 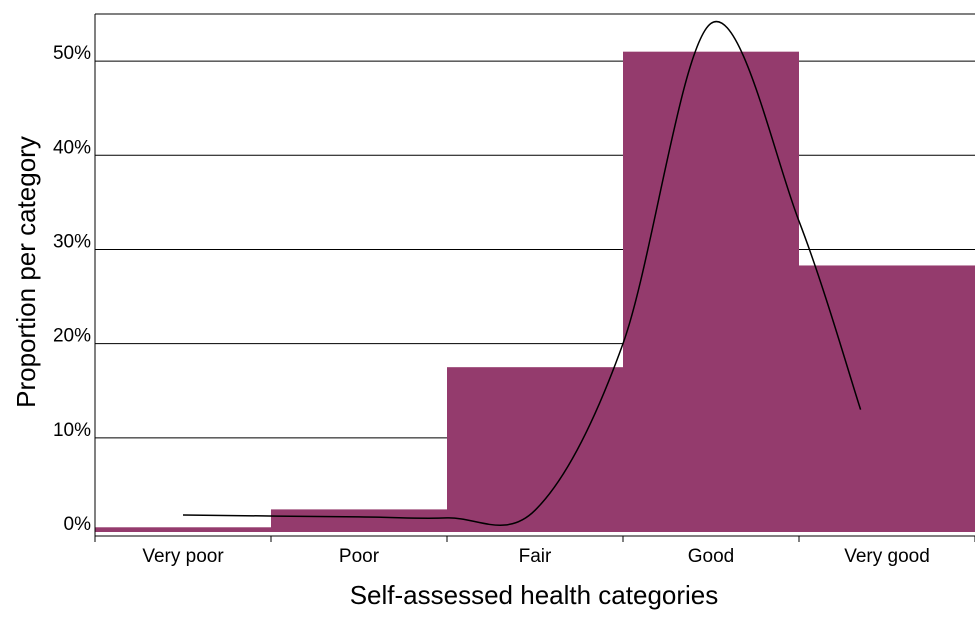 What do you see at coordinates (72, 336) in the screenshot?
I see `y-tick-label: 20%` at bounding box center [72, 336].